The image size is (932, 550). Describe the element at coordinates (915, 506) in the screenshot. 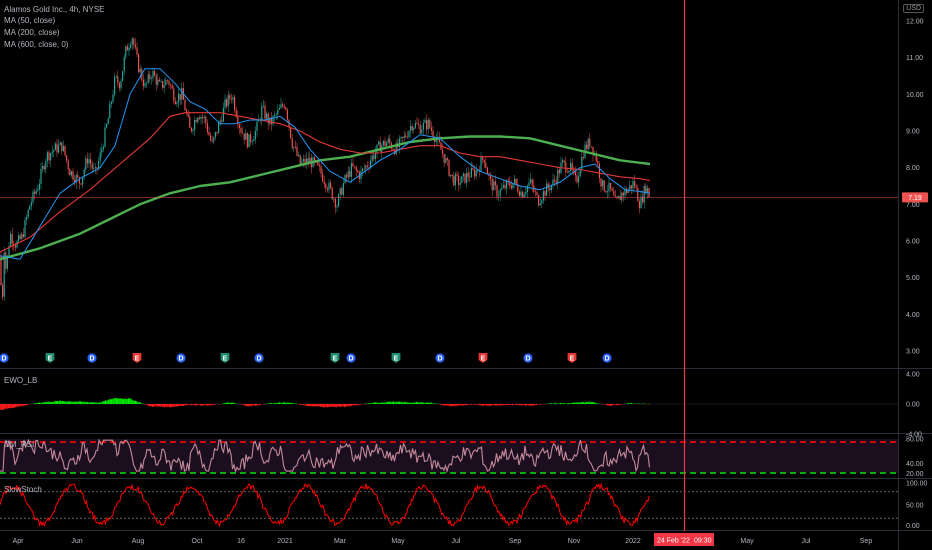

I see `stoch-tick-label: 50.00` at that location.